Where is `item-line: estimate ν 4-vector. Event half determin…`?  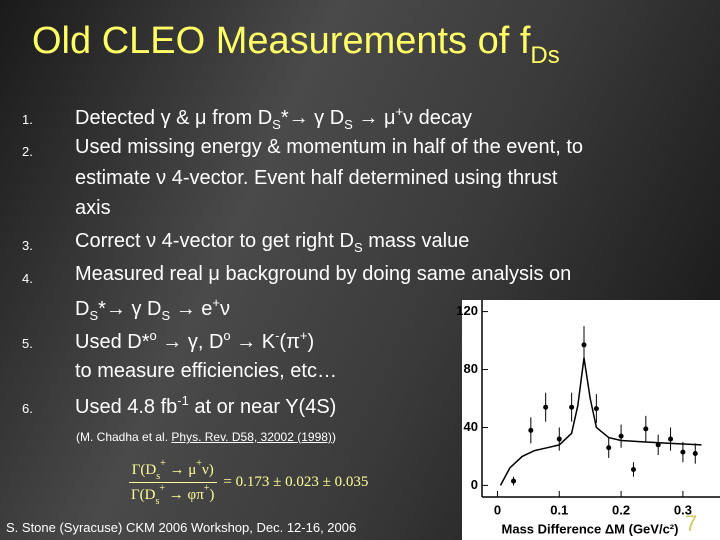 item-line: estimate ν 4-vector. Event half determin… is located at coordinates (316, 178).